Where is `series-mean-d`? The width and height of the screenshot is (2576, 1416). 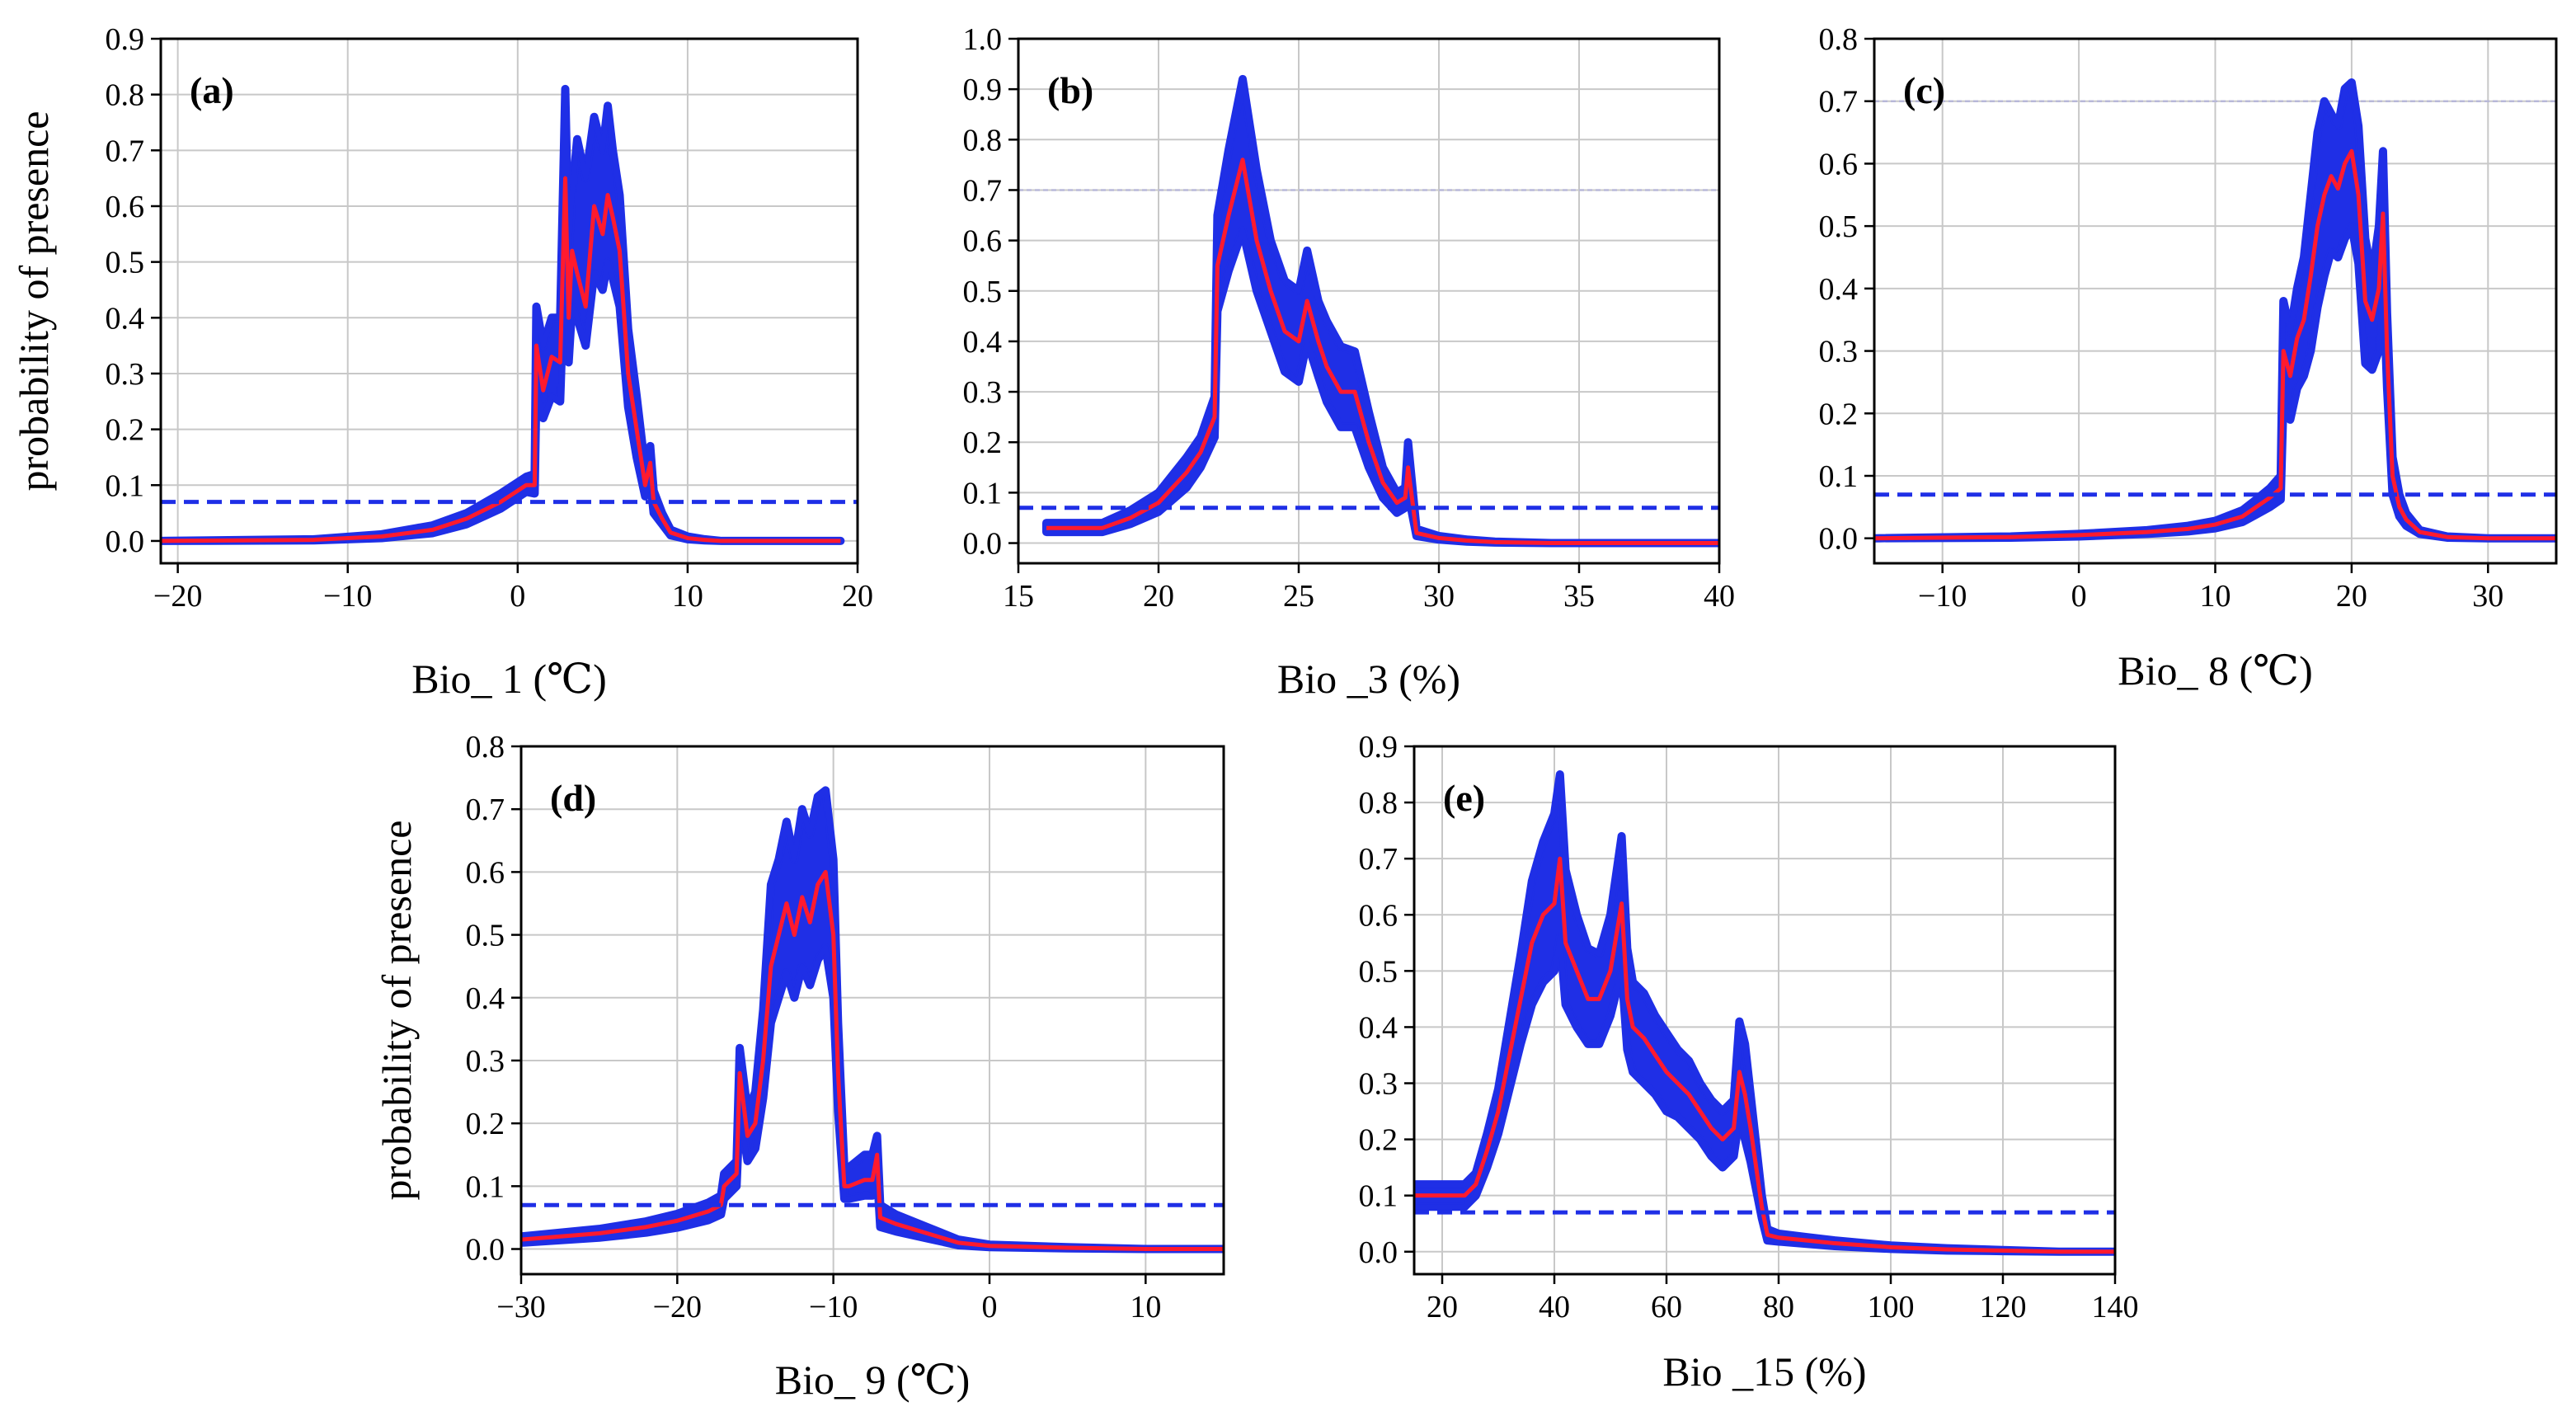
series-mean-d is located at coordinates (872, 1060).